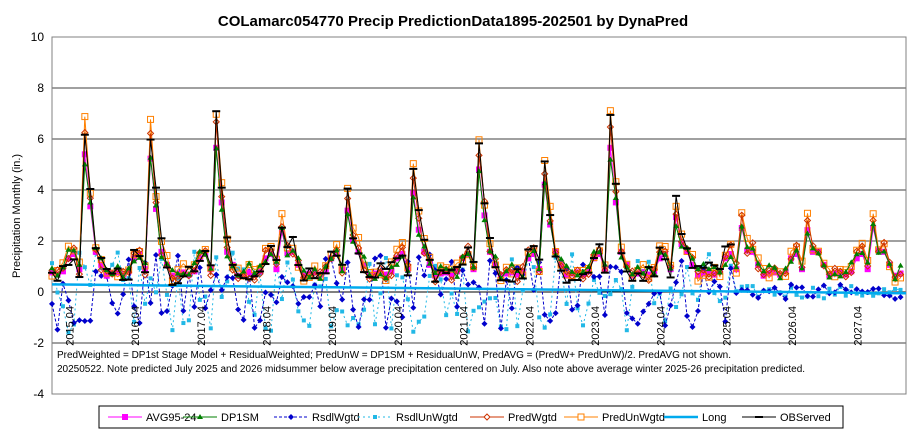 Image resolution: width=910 pixels, height=434 pixels. Describe the element at coordinates (333, 326) in the screenshot. I see `x-tick-label: 2019.04` at that location.